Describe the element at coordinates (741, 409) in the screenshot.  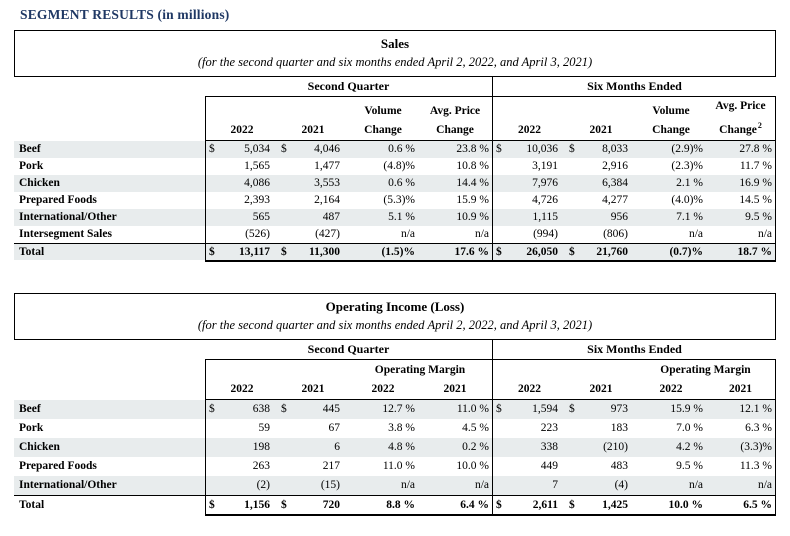
I see `data-cell: 12.1 %` at that location.